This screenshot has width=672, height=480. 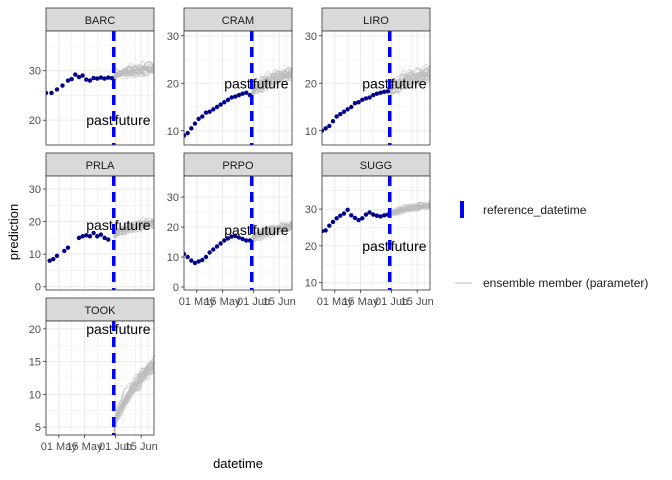 I want to click on legend-reference-key, so click(x=462, y=209).